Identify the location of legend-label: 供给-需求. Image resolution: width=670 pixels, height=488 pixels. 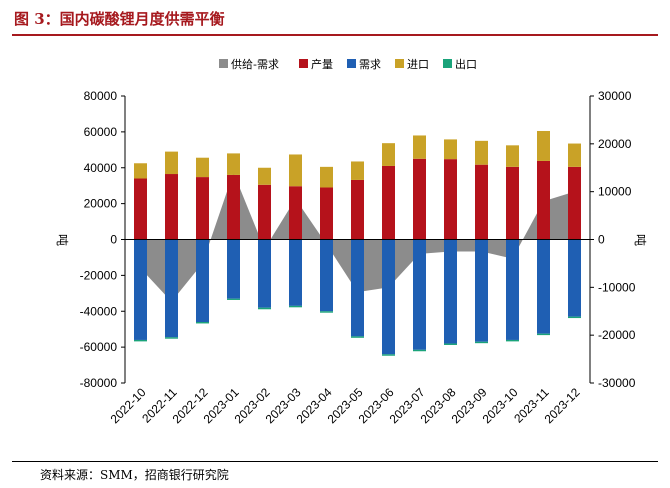
(255, 64).